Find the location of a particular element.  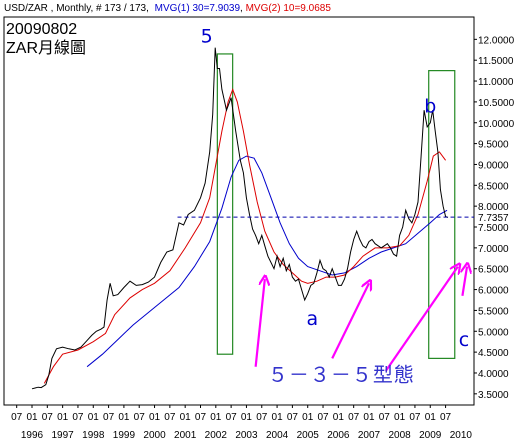

wave-label-5: 5 is located at coordinates (207, 37).